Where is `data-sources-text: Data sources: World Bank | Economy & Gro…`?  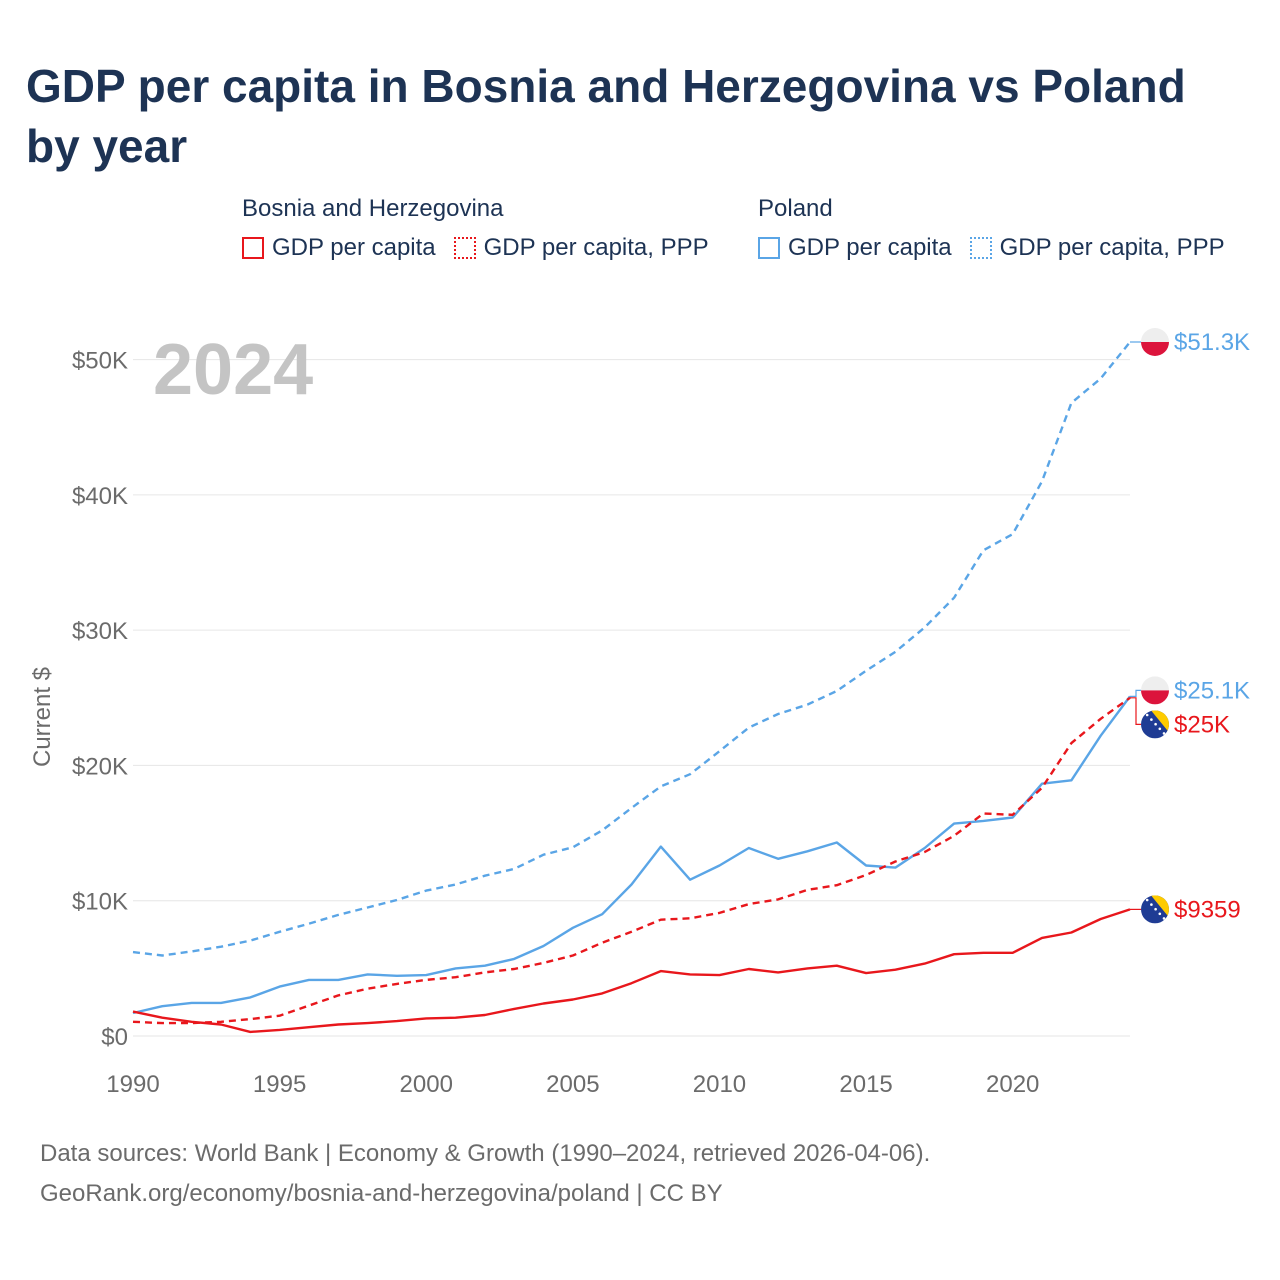 data-sources-text: Data sources: World Bank | Economy & Gro… is located at coordinates (485, 1153).